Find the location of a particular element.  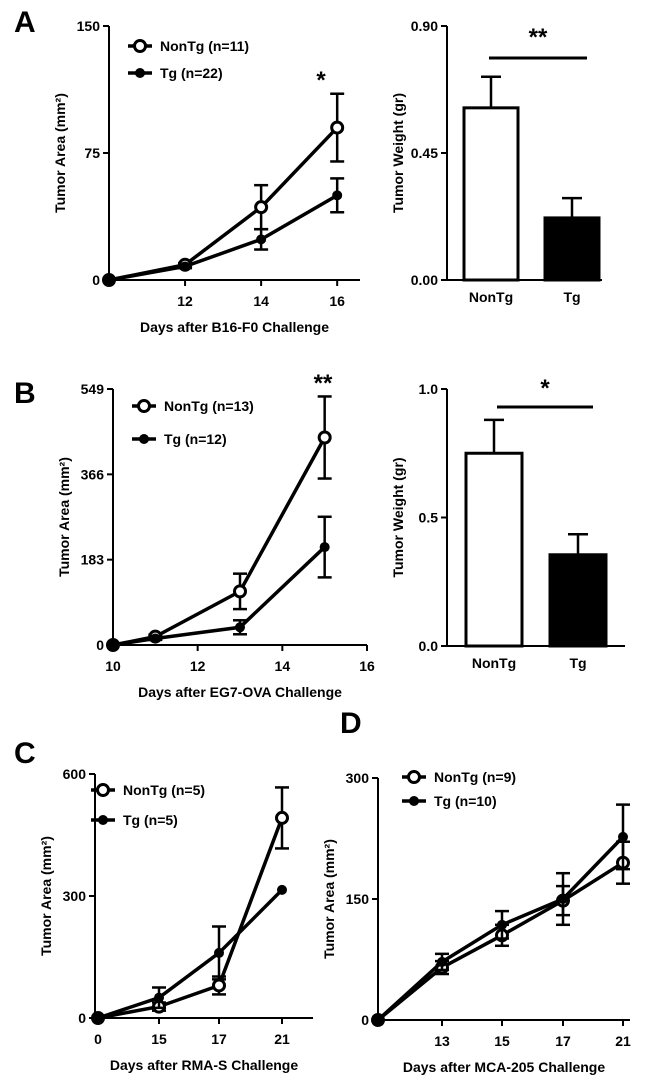

x-tick-label: 0 is located at coordinates (98, 1039).